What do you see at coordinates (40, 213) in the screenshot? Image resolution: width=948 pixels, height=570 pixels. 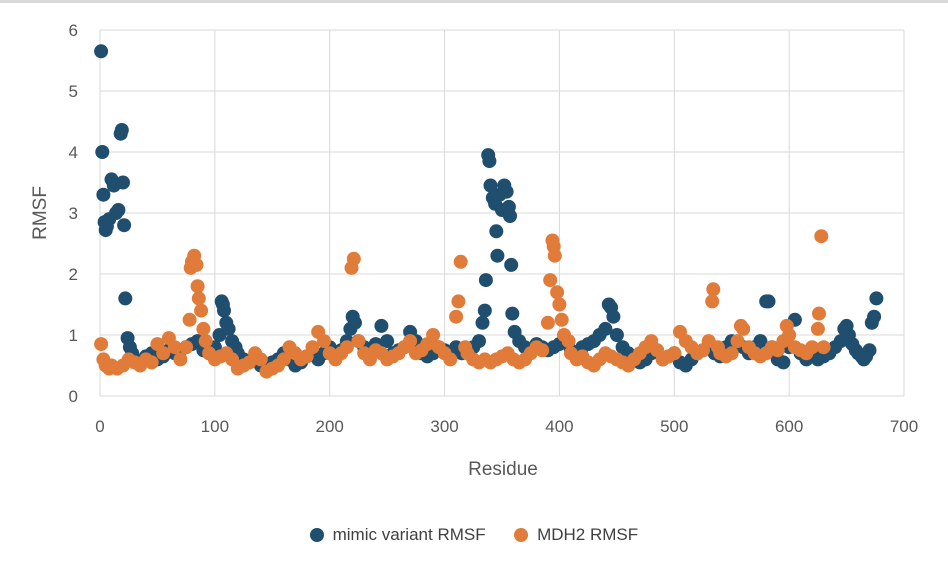 I see `y-axis-label: RMSF` at bounding box center [40, 213].